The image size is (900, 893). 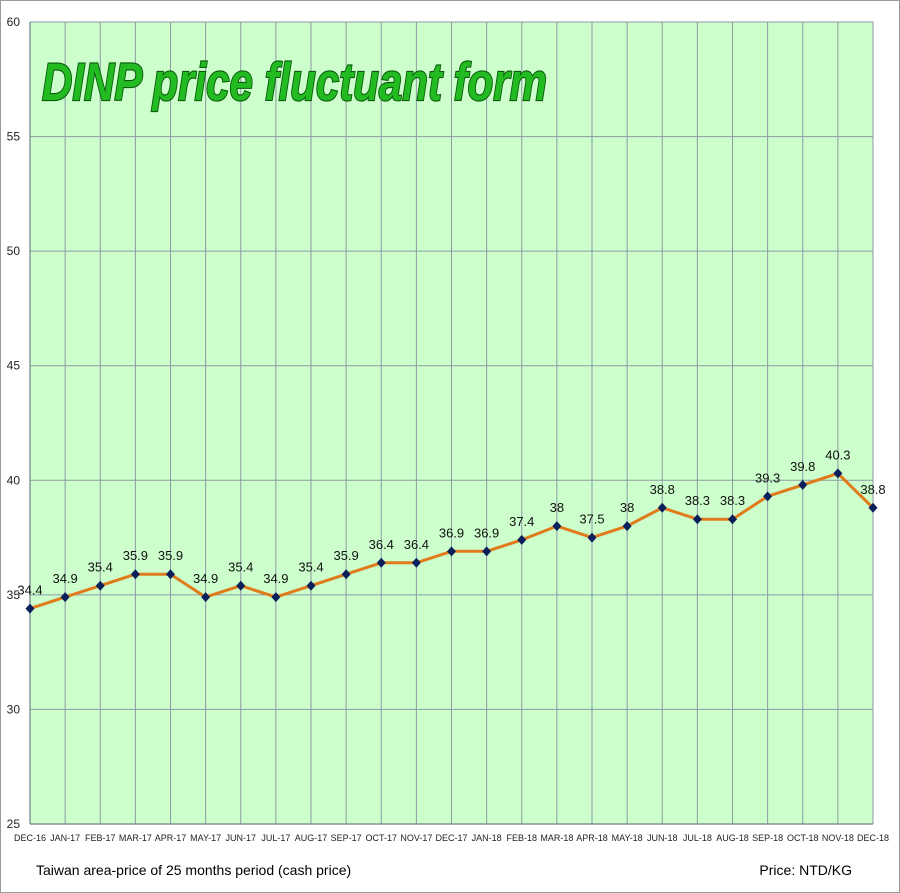 What do you see at coordinates (767, 838) in the screenshot?
I see `x-tick-label: SEP-18` at bounding box center [767, 838].